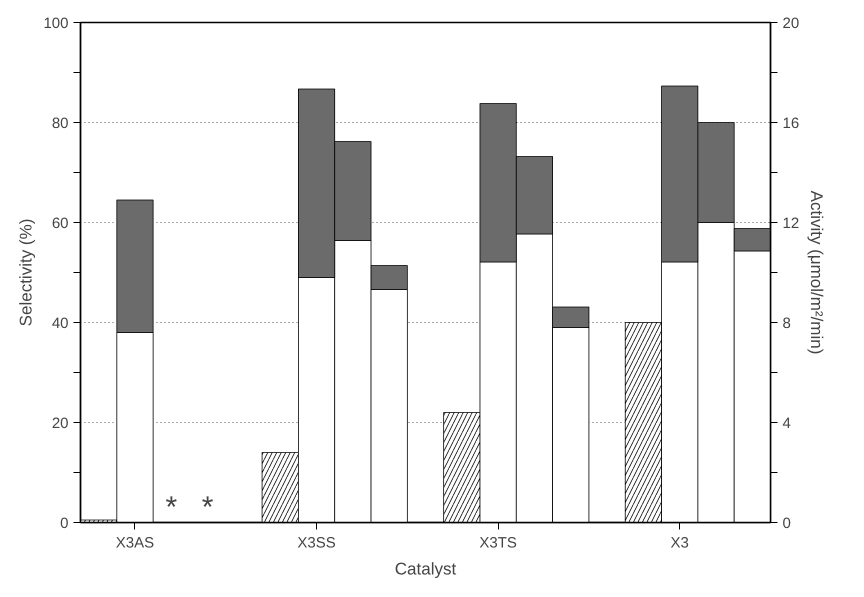  I want to click on x-tick-label: X3, so click(679, 543).